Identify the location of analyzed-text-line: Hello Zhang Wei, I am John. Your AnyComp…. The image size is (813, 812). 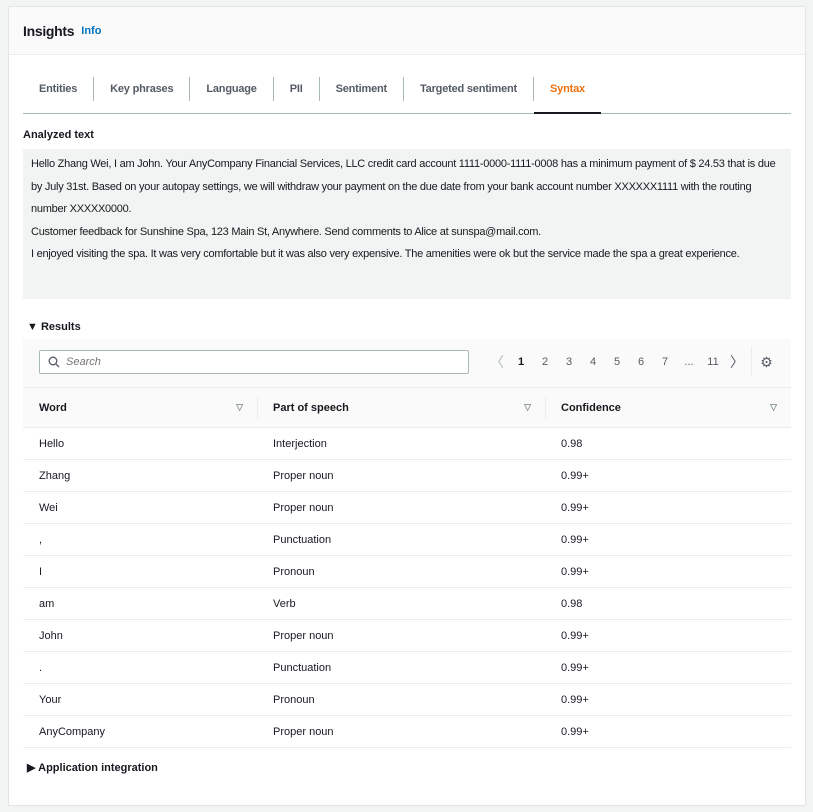
(403, 186).